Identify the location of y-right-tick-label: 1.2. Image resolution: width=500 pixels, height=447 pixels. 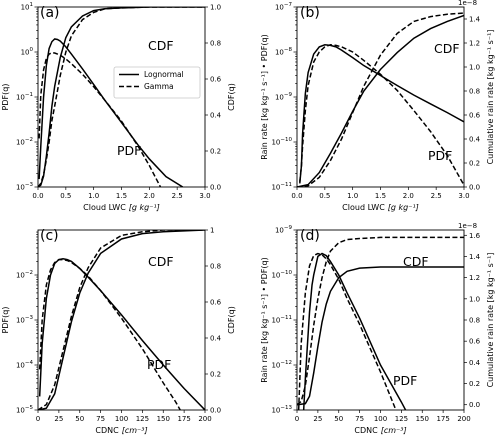
(474, 278).